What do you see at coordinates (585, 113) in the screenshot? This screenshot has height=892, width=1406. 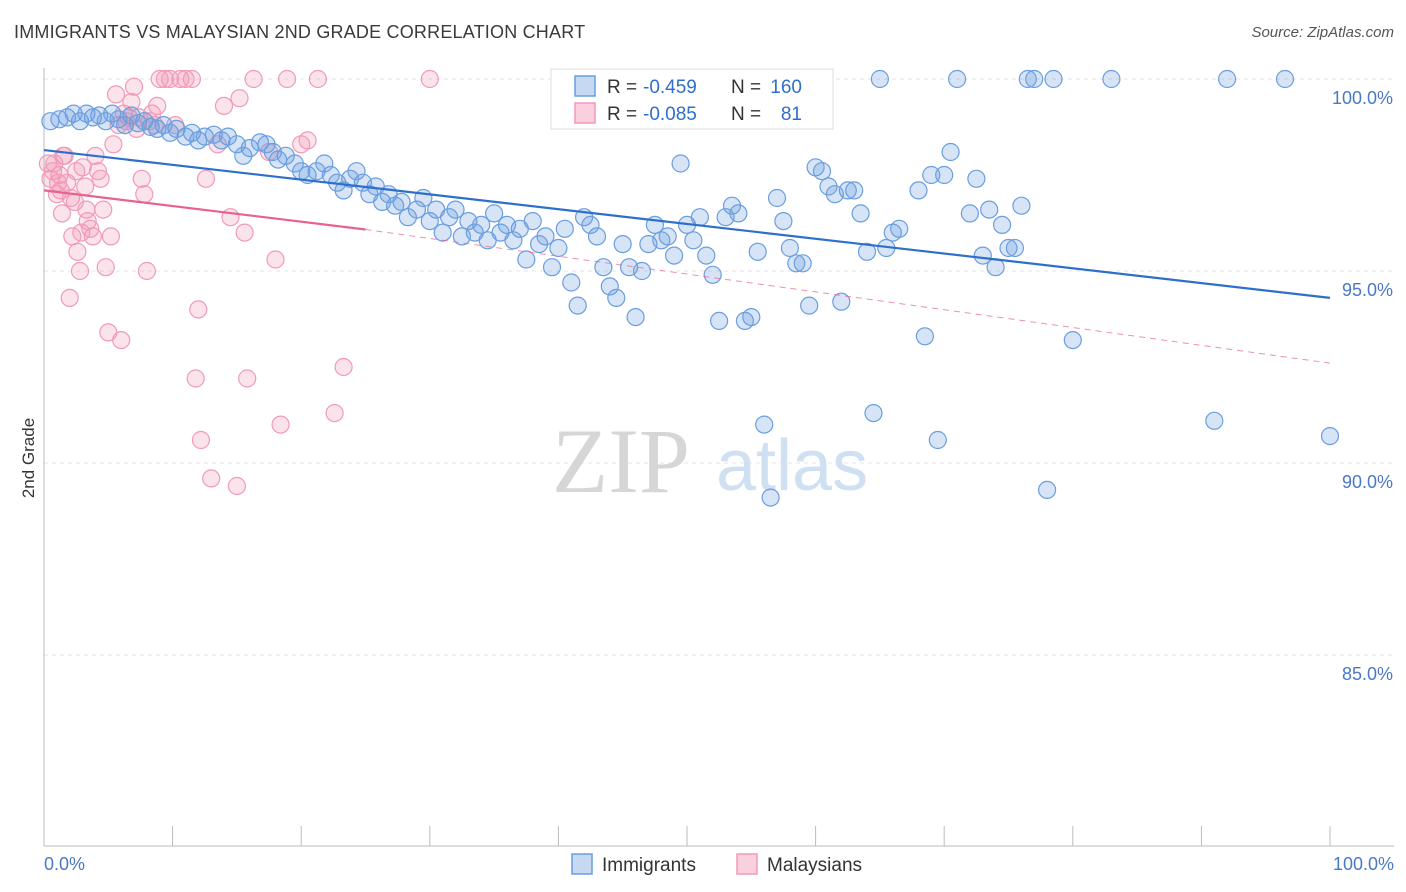 I see `legend-swatch-malaysians` at bounding box center [585, 113].